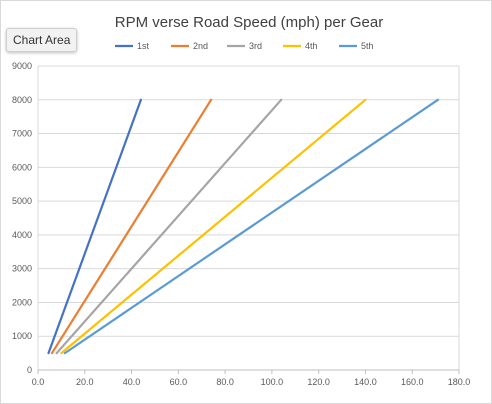 Image resolution: width=492 pixels, height=404 pixels. Describe the element at coordinates (459, 382) in the screenshot. I see `x-tick-label: 180.0` at that location.